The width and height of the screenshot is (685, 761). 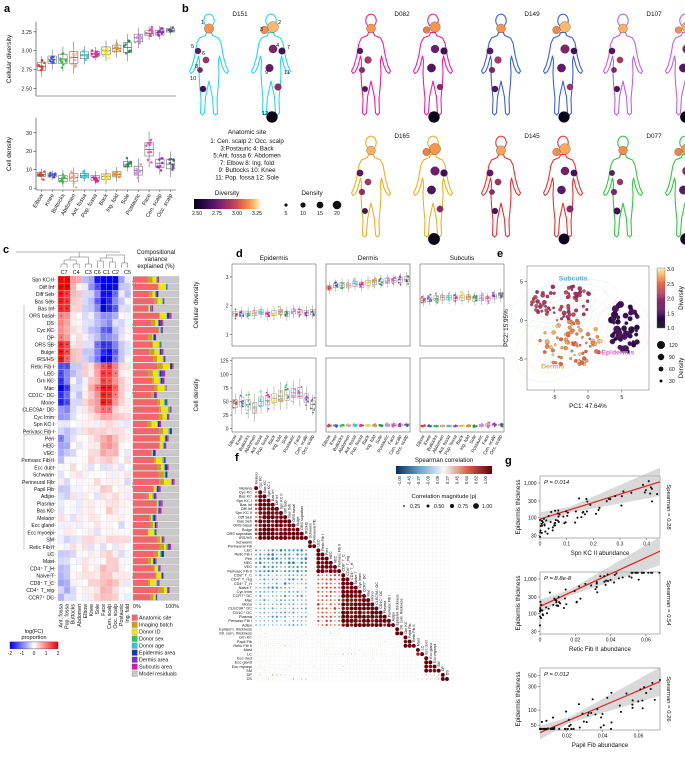 I want to click on corr-row-label: Perivasc Fib II, so click(x=239, y=570).